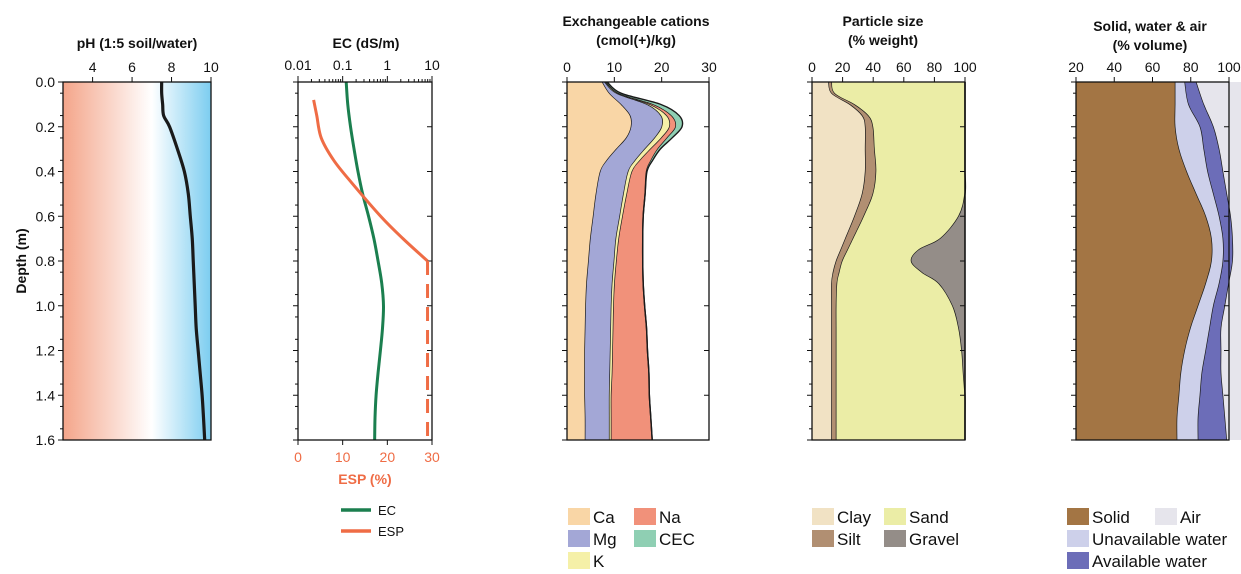 The width and height of the screenshot is (1241, 574). Describe the element at coordinates (812, 67) in the screenshot. I see `particle-tick-label: 0` at that location.